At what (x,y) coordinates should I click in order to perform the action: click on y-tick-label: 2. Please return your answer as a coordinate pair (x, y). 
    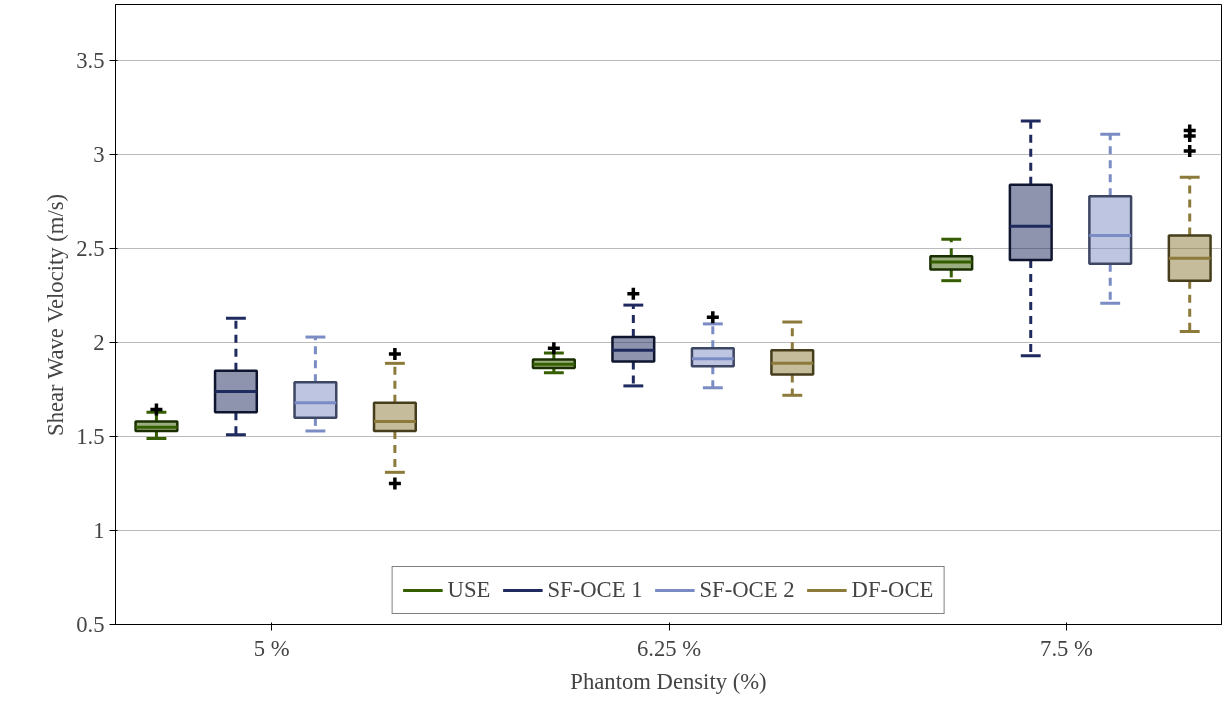
    Looking at the image, I should click on (99, 343).